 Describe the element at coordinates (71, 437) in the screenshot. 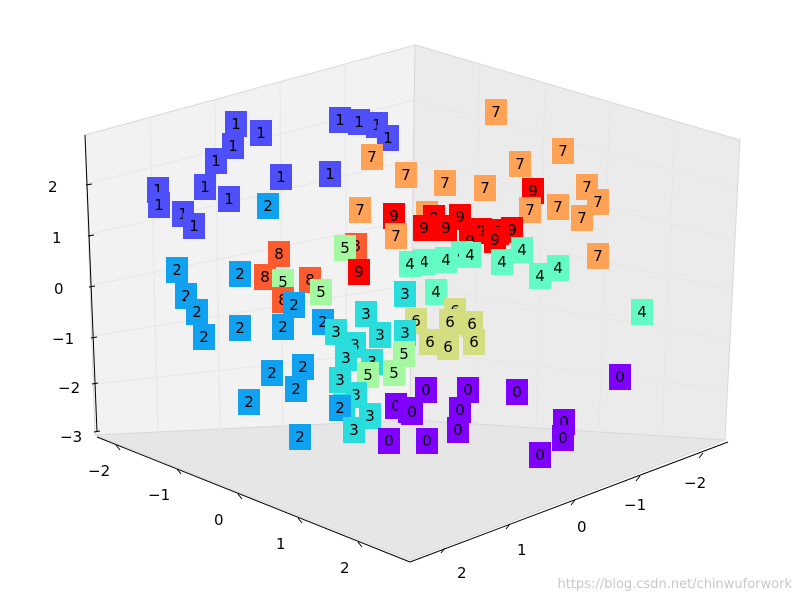

I see `z-tick-label: −3` at that location.